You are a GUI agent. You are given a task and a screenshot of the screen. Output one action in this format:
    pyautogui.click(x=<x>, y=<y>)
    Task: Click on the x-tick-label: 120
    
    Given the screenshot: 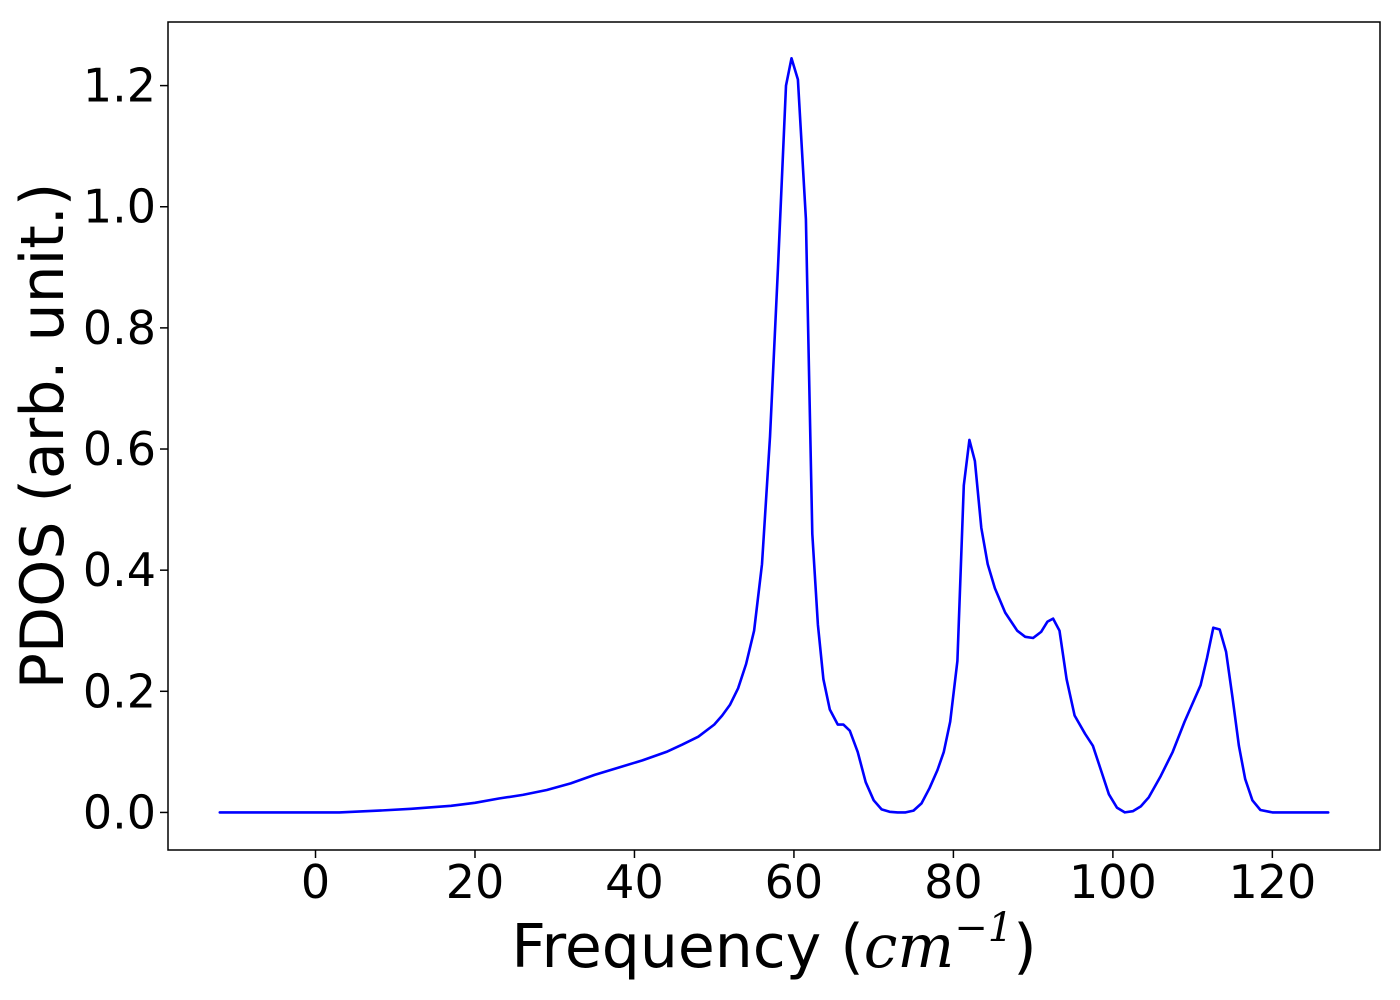 What is the action you would take?
    pyautogui.click(x=1272, y=882)
    